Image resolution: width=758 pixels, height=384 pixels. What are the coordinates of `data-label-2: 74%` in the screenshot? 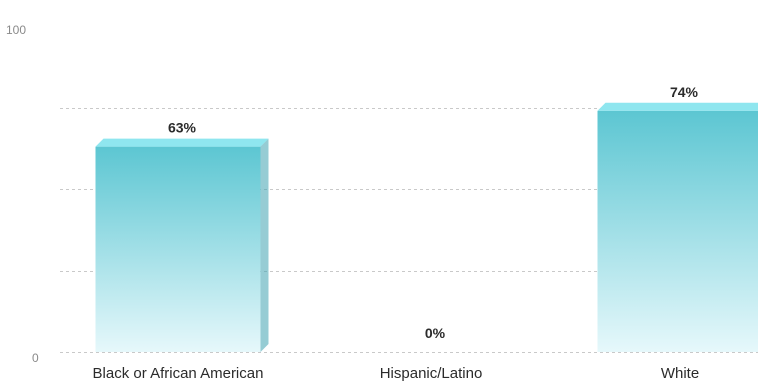 It's located at (684, 92).